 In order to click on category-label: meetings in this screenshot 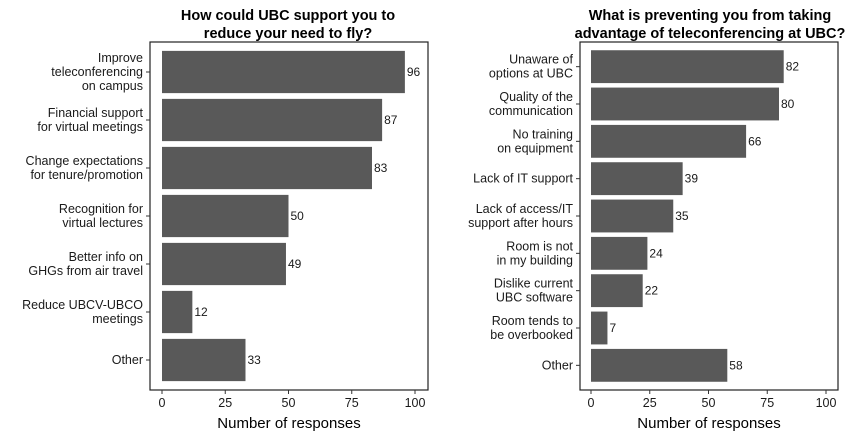, I will do `click(117, 319)`.